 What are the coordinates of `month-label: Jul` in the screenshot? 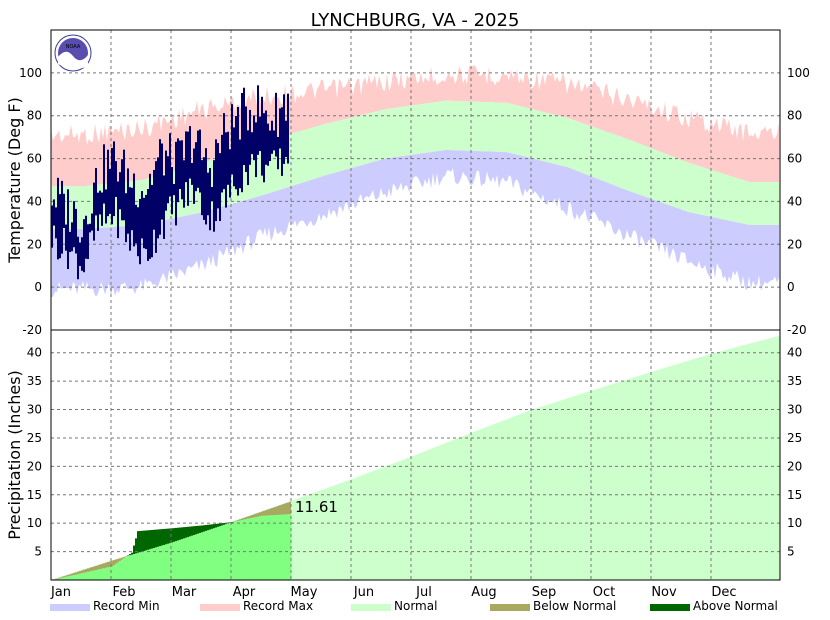 It's located at (423, 592).